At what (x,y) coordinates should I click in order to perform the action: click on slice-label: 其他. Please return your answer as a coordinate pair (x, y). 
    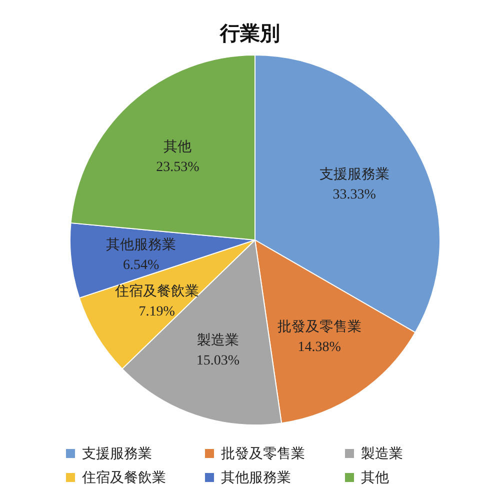
    Looking at the image, I should click on (178, 147).